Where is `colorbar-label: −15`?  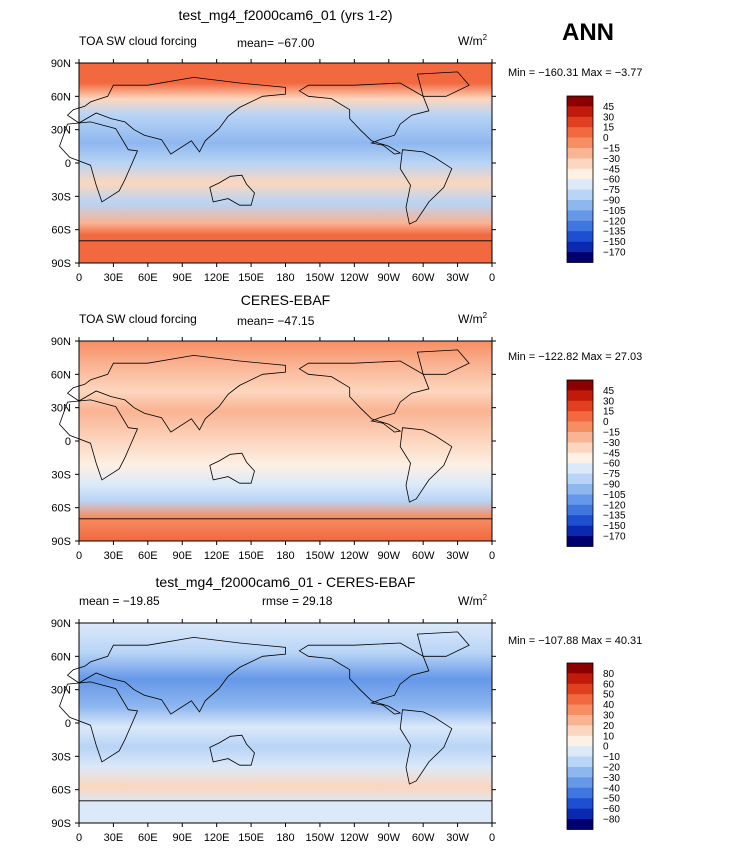 colorbar-label: −15 is located at coordinates (611, 149).